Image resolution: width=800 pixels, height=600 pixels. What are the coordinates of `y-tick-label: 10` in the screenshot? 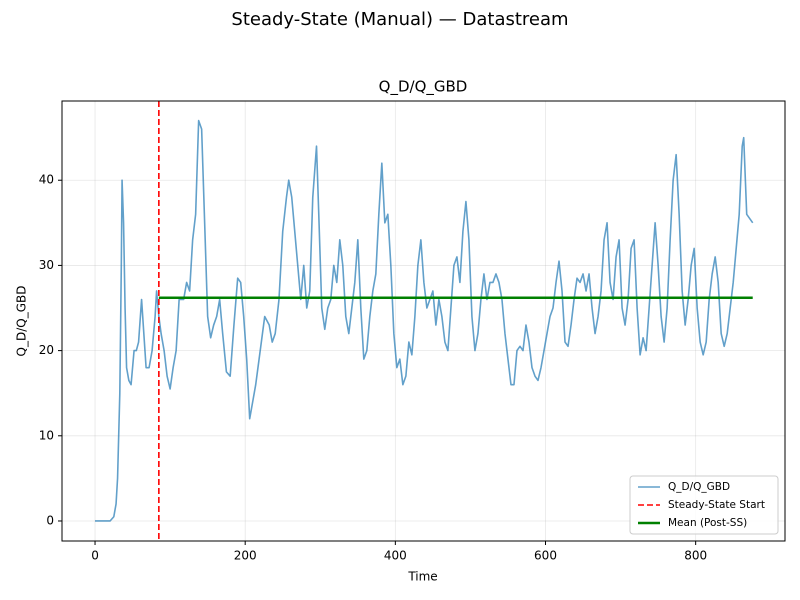 It's located at (46, 435).